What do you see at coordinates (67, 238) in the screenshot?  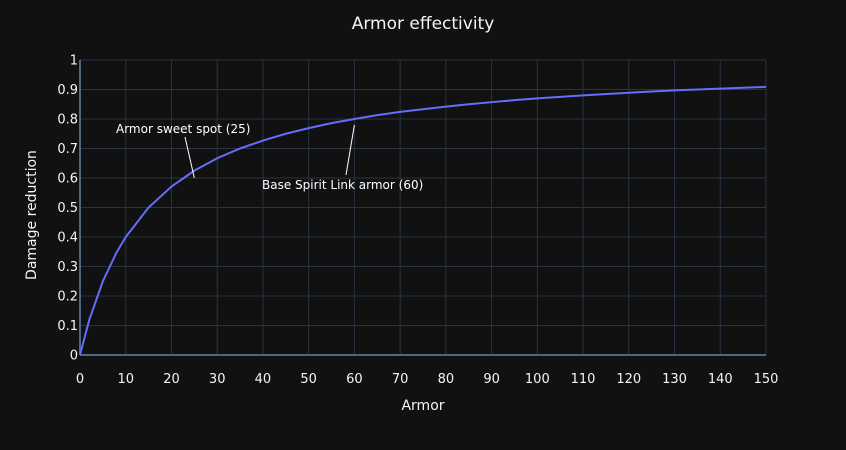 I see `y-tick-label: 0.4` at bounding box center [67, 238].